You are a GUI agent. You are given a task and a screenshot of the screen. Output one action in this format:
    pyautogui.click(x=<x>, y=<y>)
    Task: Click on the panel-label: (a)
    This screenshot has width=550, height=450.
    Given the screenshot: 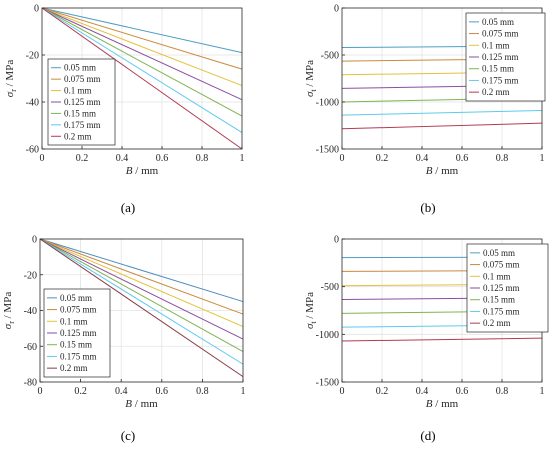 What is the action you would take?
    pyautogui.click(x=128, y=207)
    